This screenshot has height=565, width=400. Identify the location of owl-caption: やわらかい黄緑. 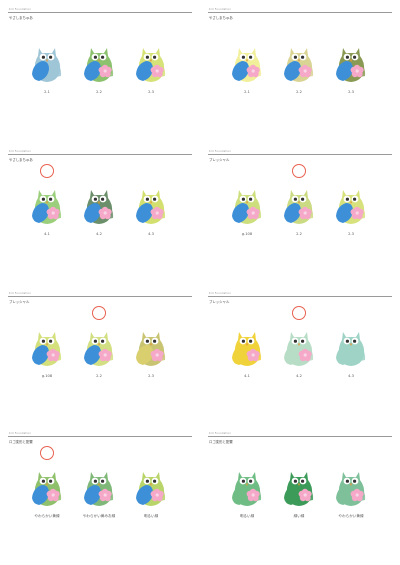
(351, 516).